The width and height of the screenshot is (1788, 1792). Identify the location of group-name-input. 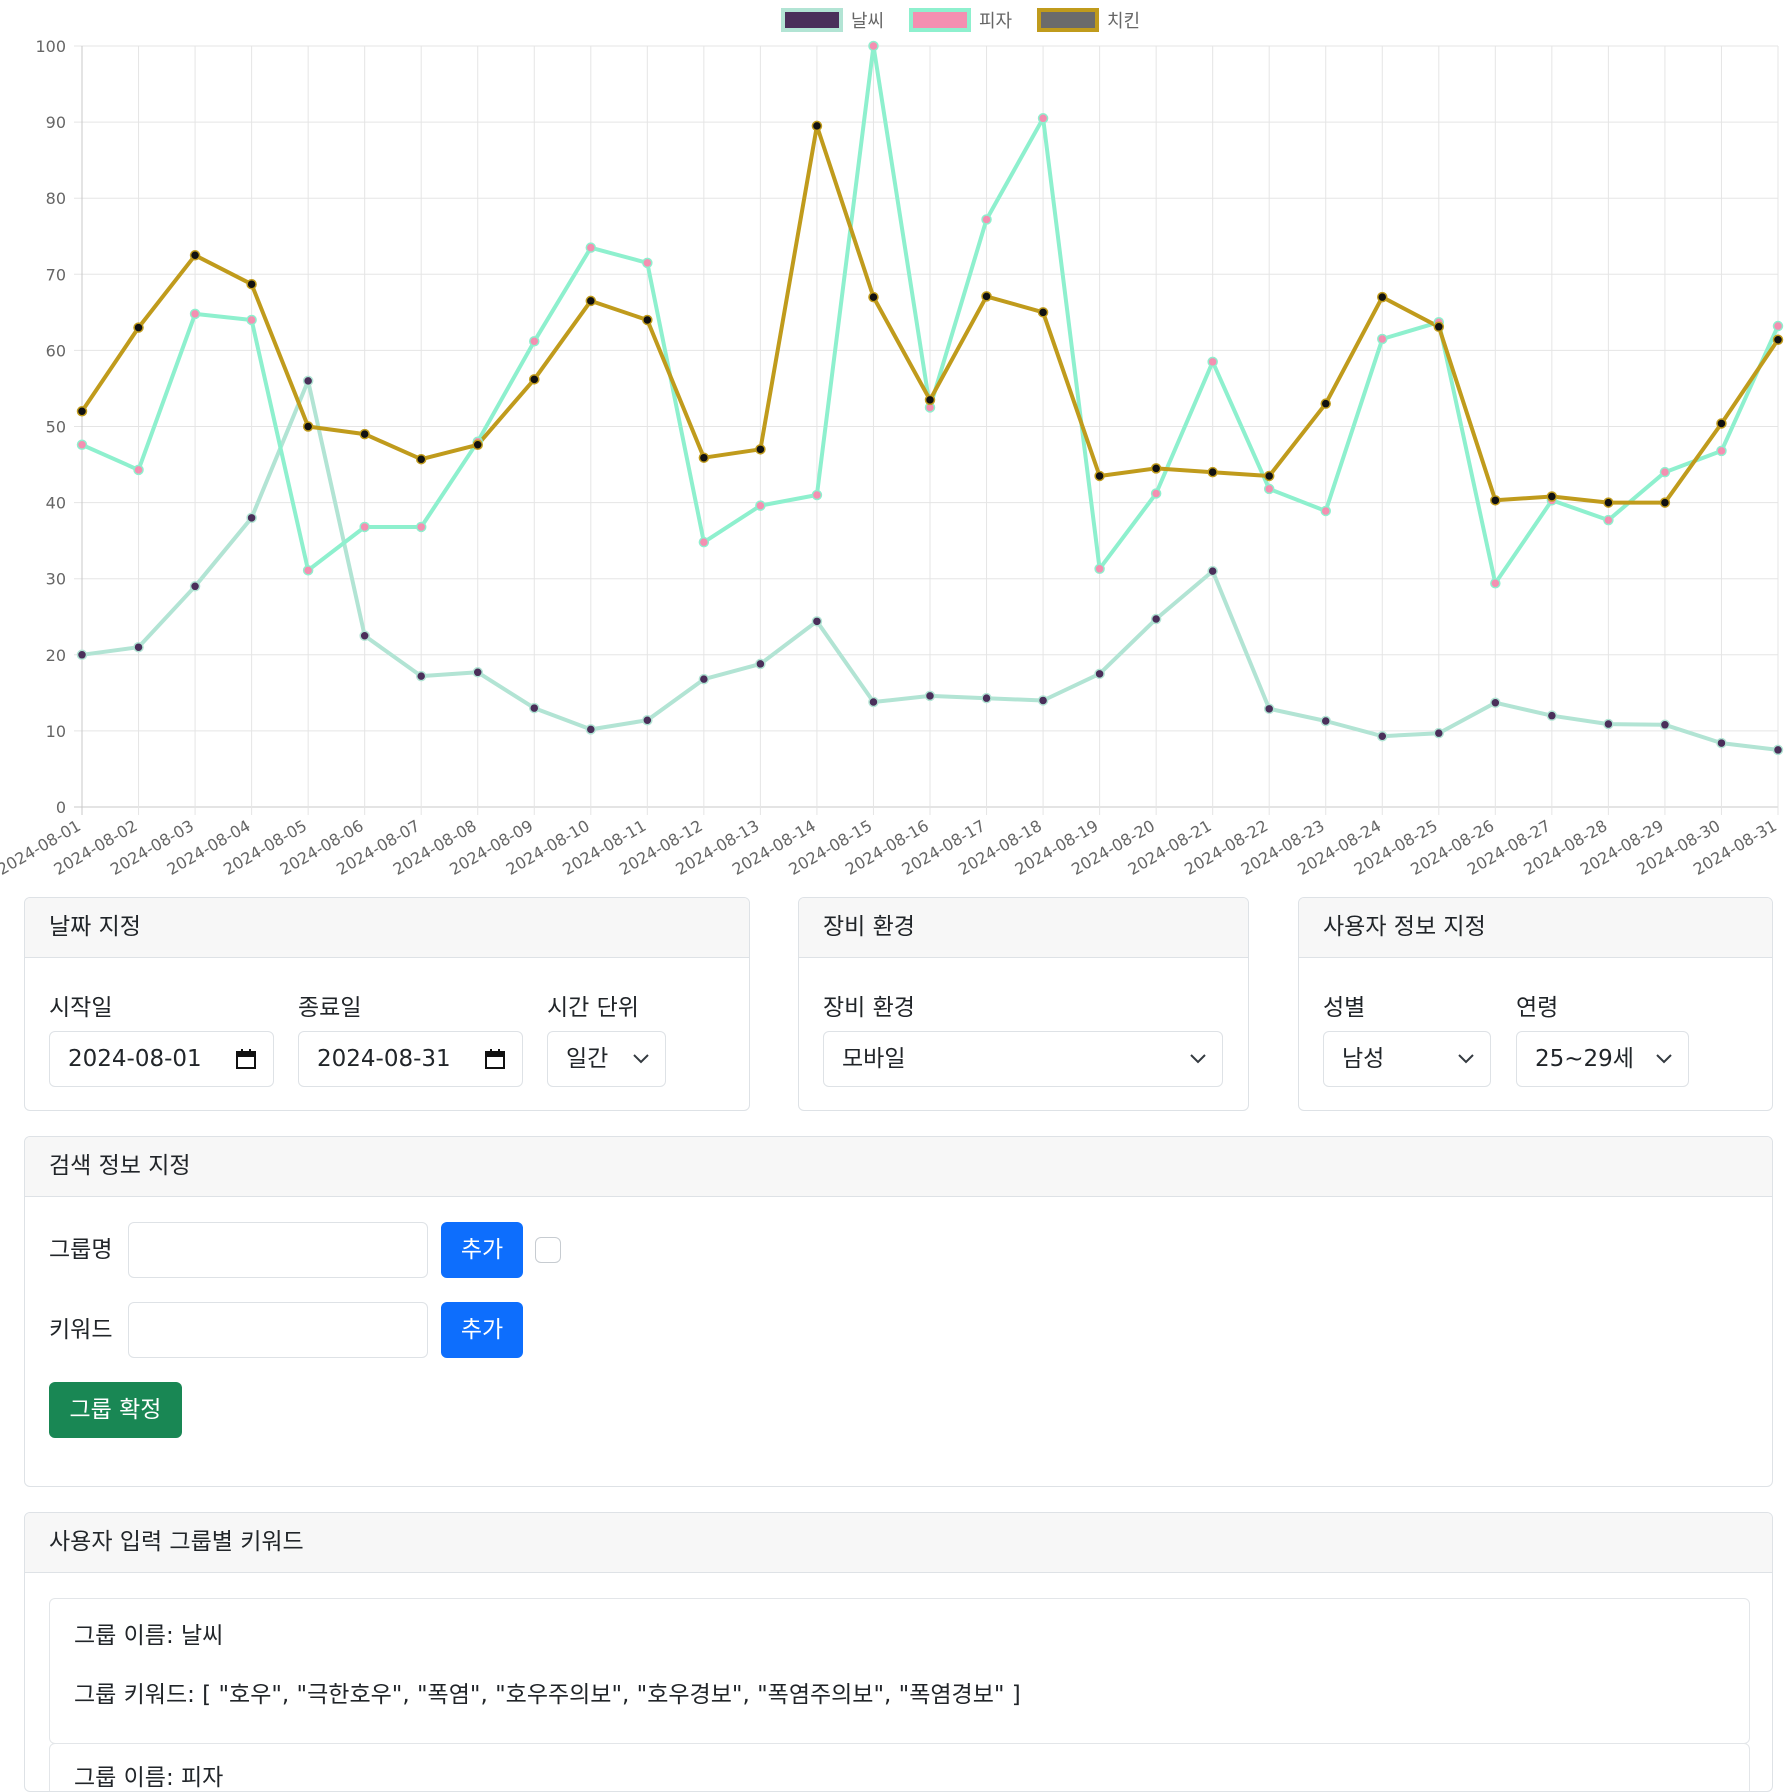
(278, 1250).